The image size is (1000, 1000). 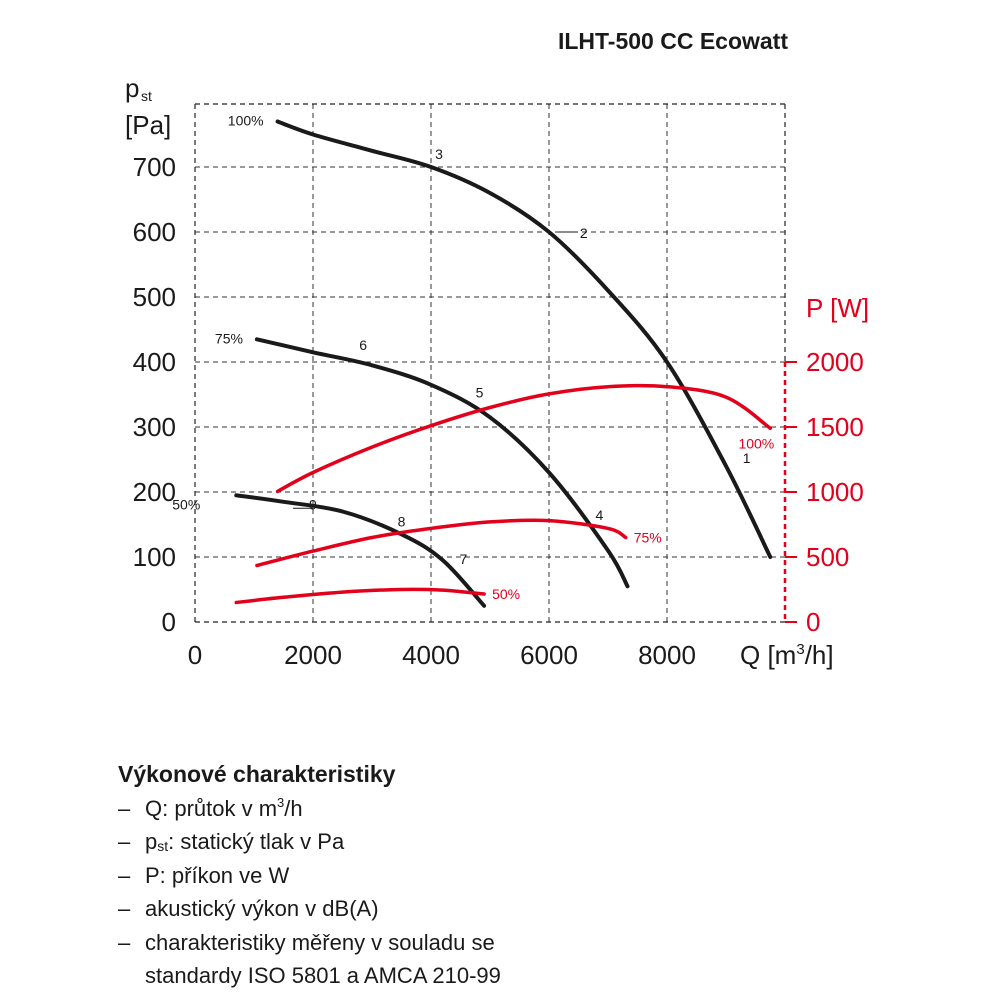 What do you see at coordinates (154, 557) in the screenshot?
I see `y-tick-label: 100` at bounding box center [154, 557].